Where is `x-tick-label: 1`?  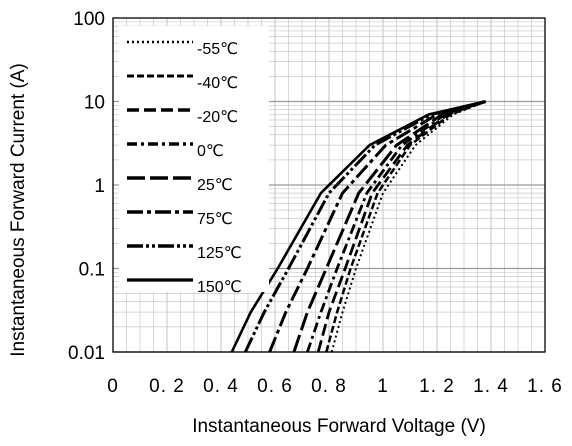 x-tick-label: 1 is located at coordinates (383, 386).